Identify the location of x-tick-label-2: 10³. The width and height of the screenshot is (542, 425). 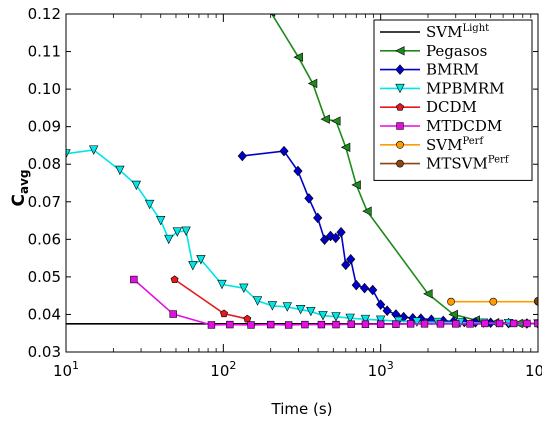
(381, 369).